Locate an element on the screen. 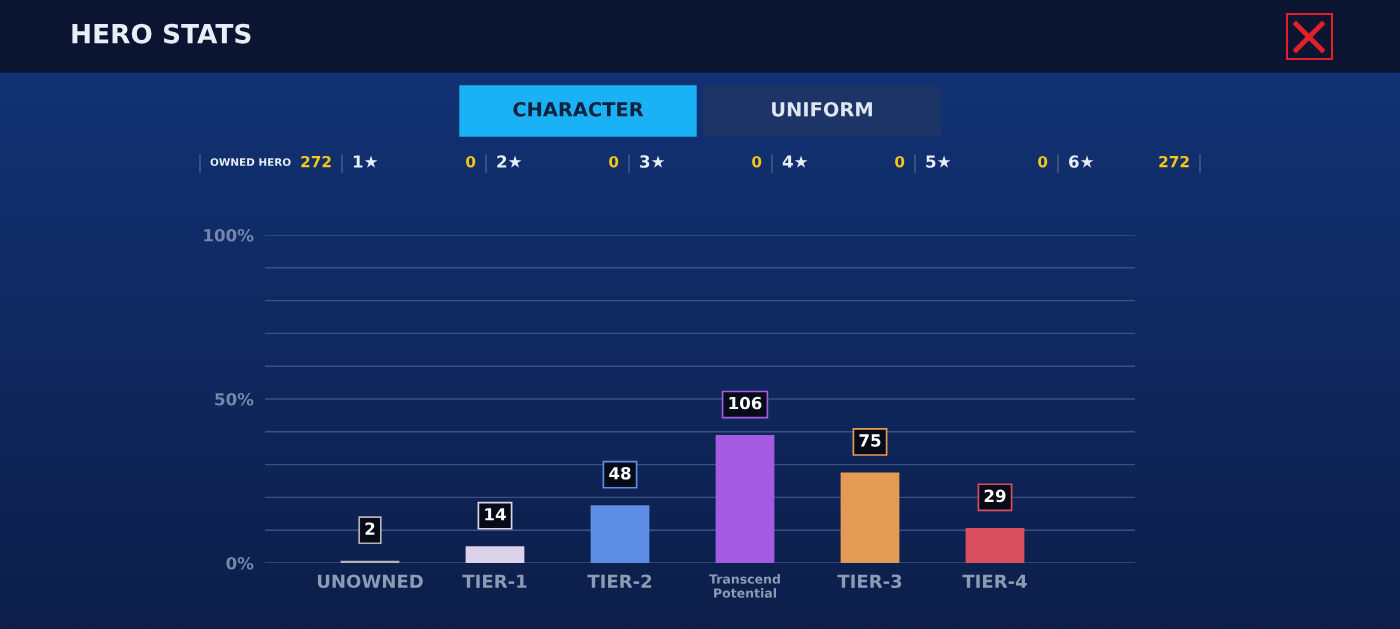  y-tick-label: 0% is located at coordinates (240, 563).